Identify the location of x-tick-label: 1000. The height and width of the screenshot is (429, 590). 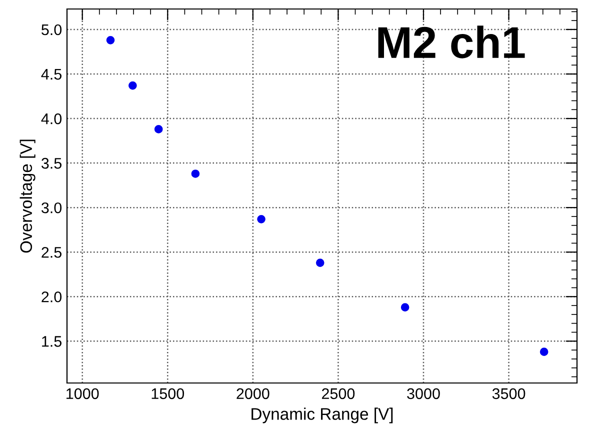
(82, 394).